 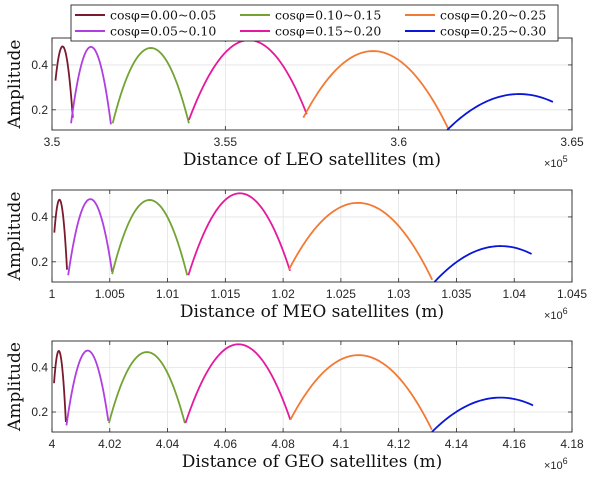 I want to click on x-tick-label: 1.025, so click(x=341, y=294).